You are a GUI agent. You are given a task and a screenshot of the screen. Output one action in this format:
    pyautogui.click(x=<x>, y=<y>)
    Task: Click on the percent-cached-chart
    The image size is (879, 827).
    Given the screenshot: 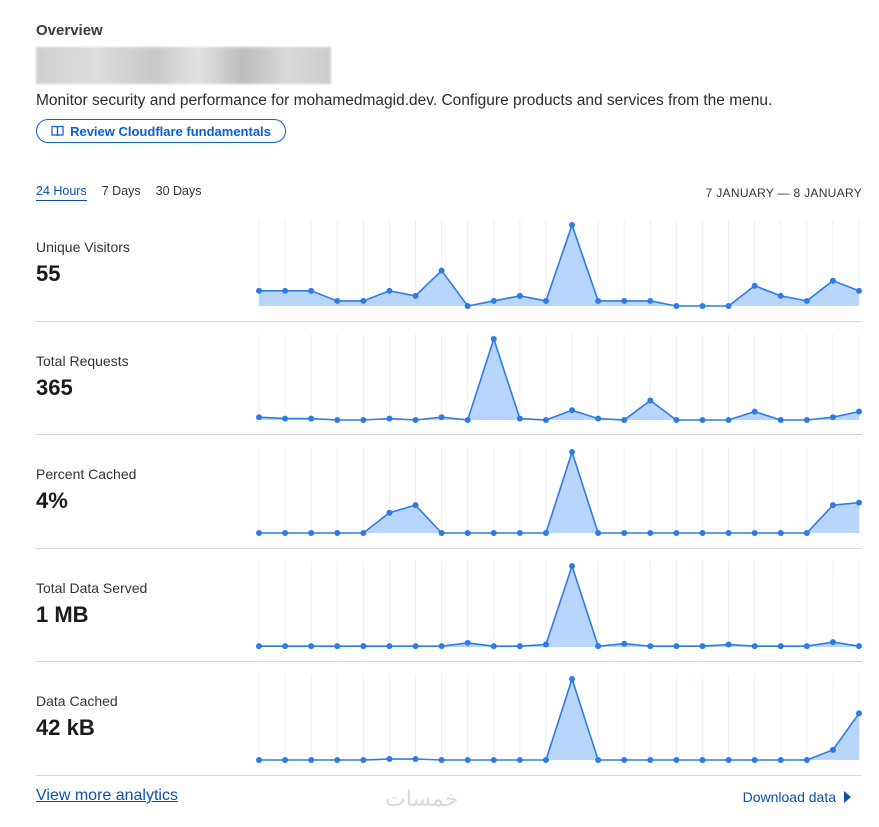 What is the action you would take?
    pyautogui.click(x=559, y=493)
    